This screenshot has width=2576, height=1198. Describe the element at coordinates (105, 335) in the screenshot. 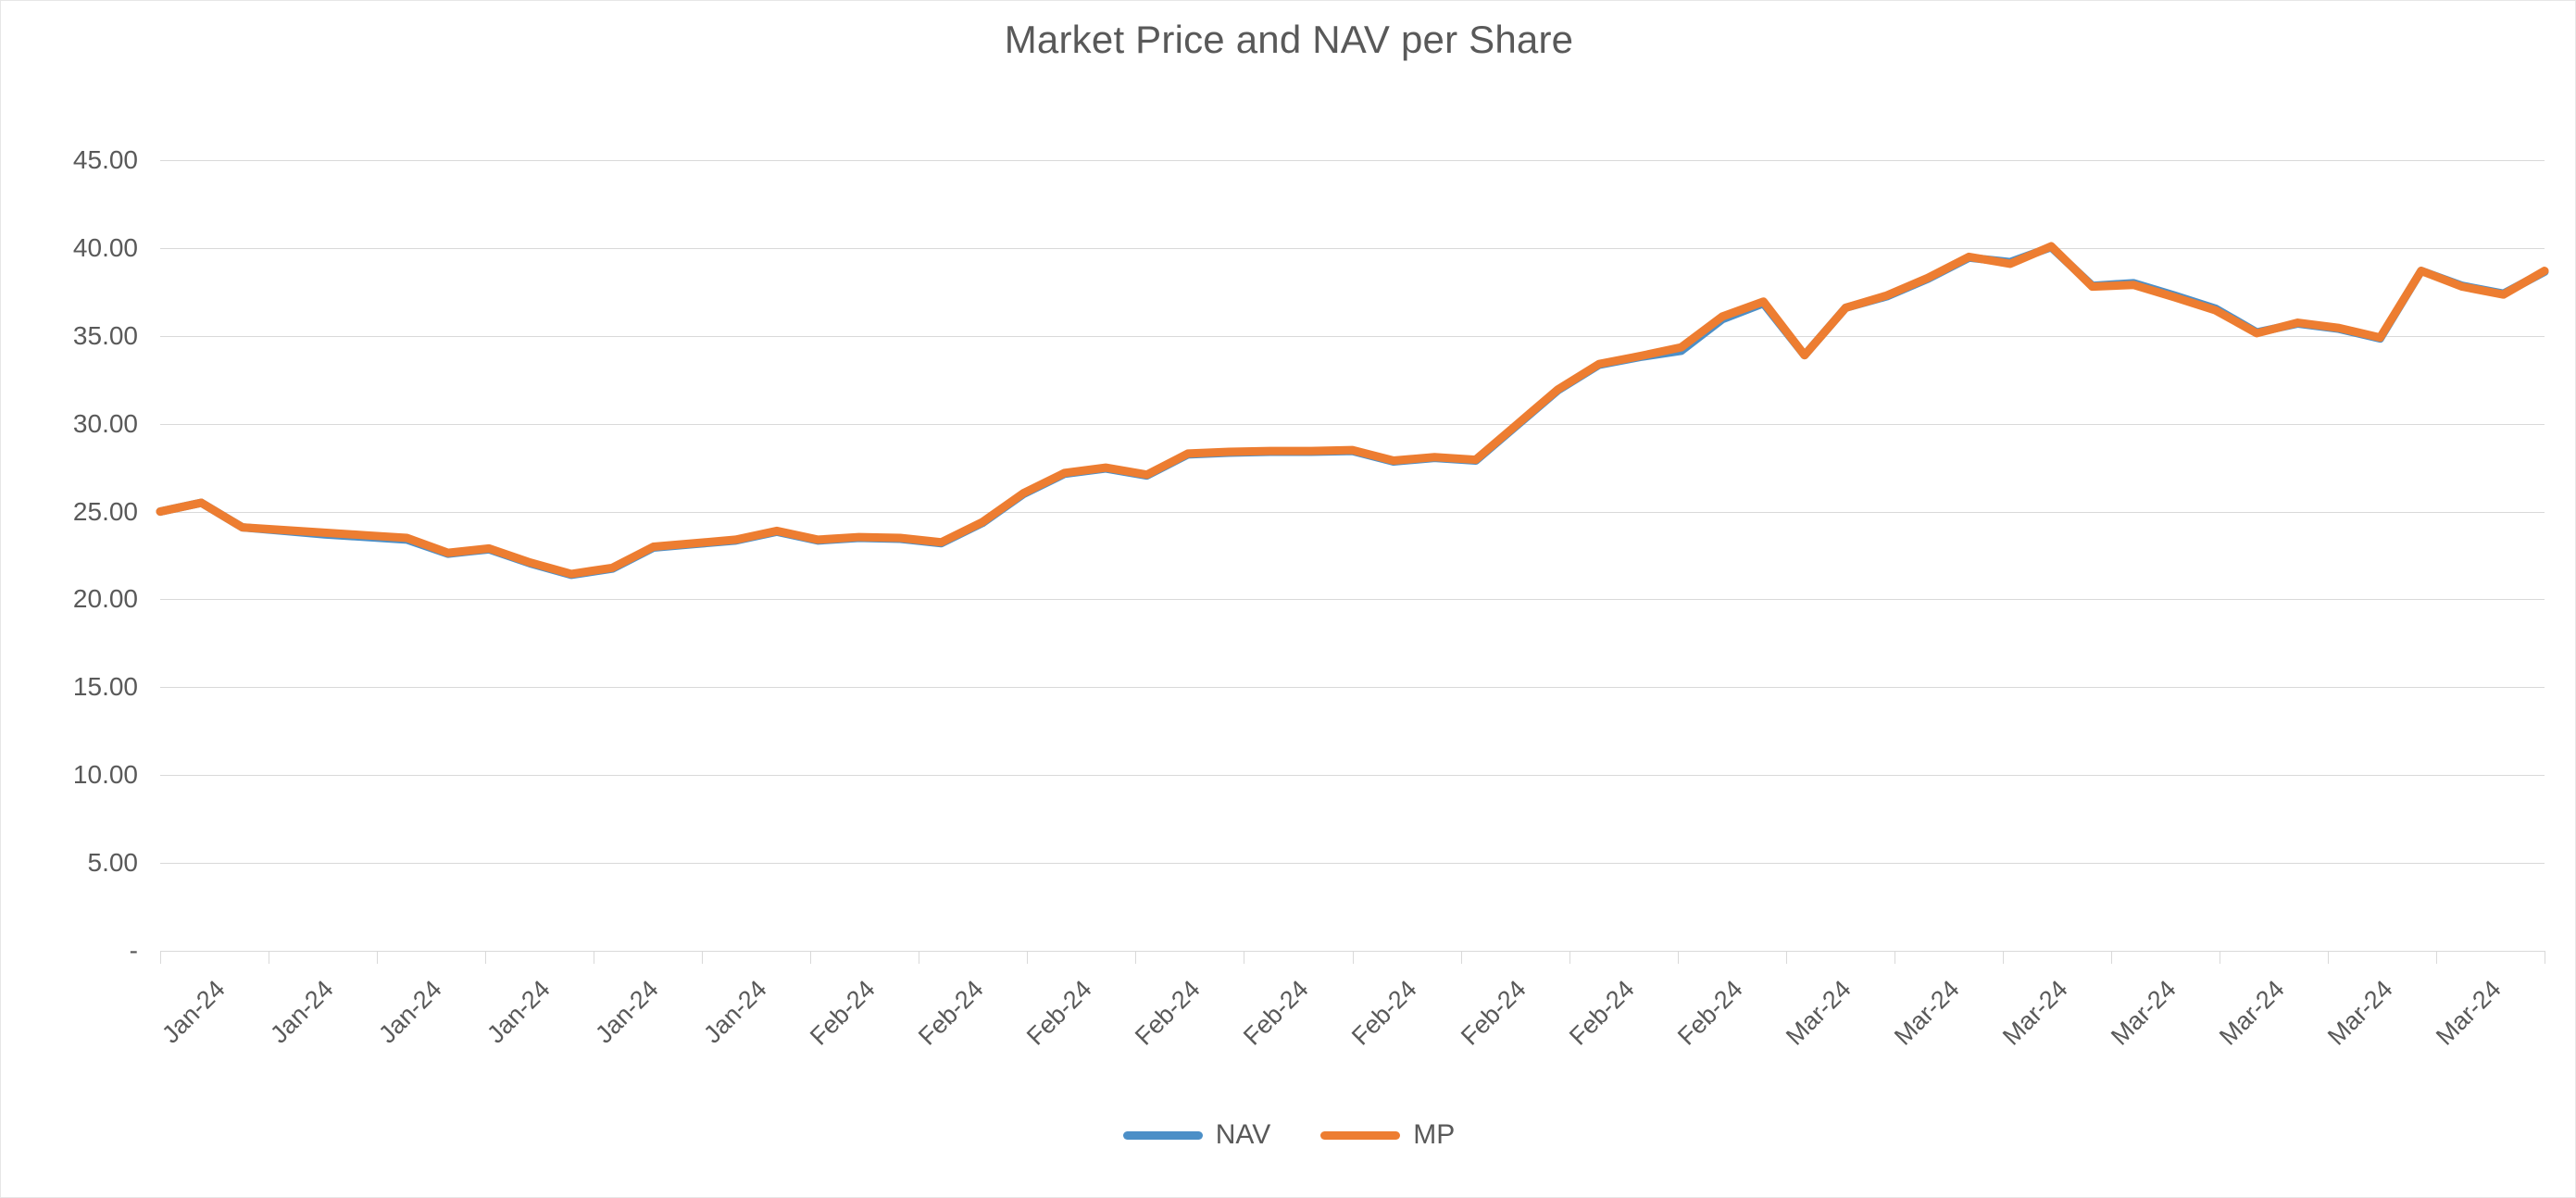

I see `y-axis-tick-label: 35.00` at that location.